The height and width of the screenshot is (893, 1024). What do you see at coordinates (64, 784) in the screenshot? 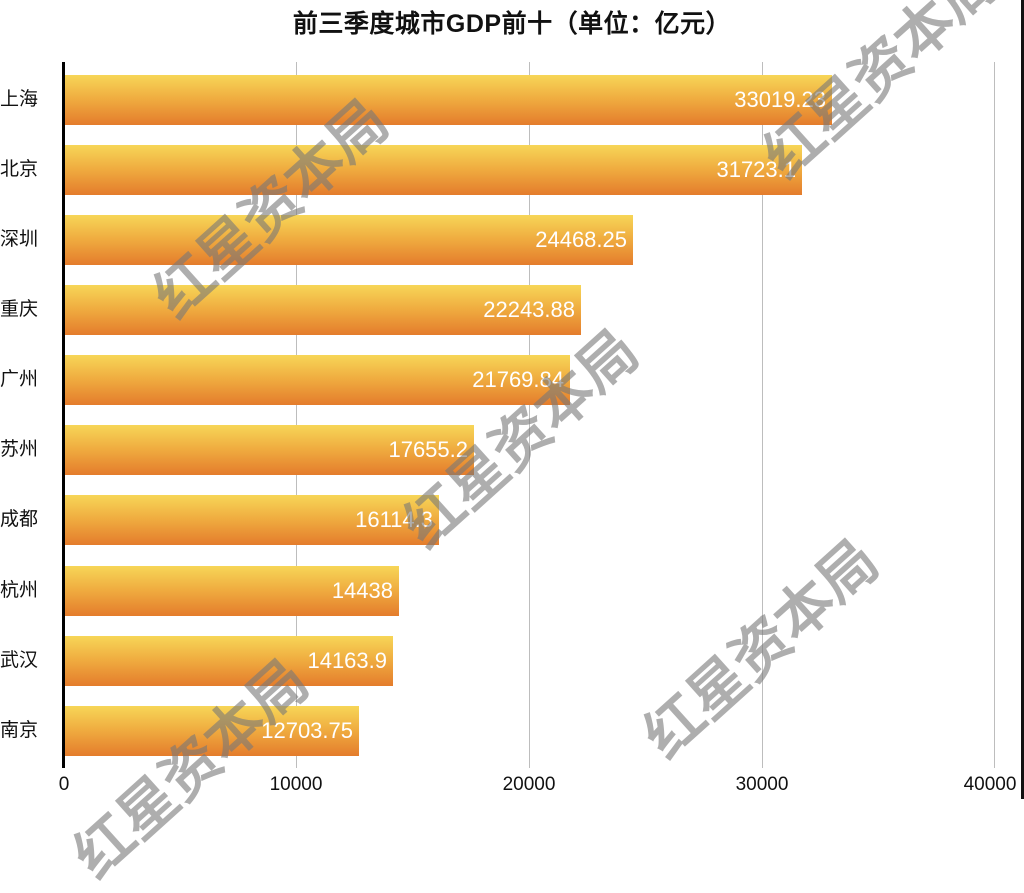
I see `x-tick-label: 0` at bounding box center [64, 784].